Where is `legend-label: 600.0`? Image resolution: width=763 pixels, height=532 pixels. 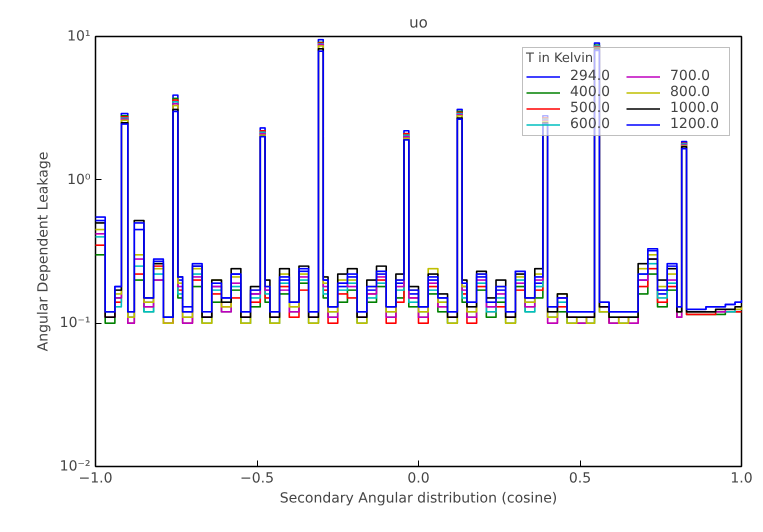 legend-label: 600.0 is located at coordinates (591, 124).